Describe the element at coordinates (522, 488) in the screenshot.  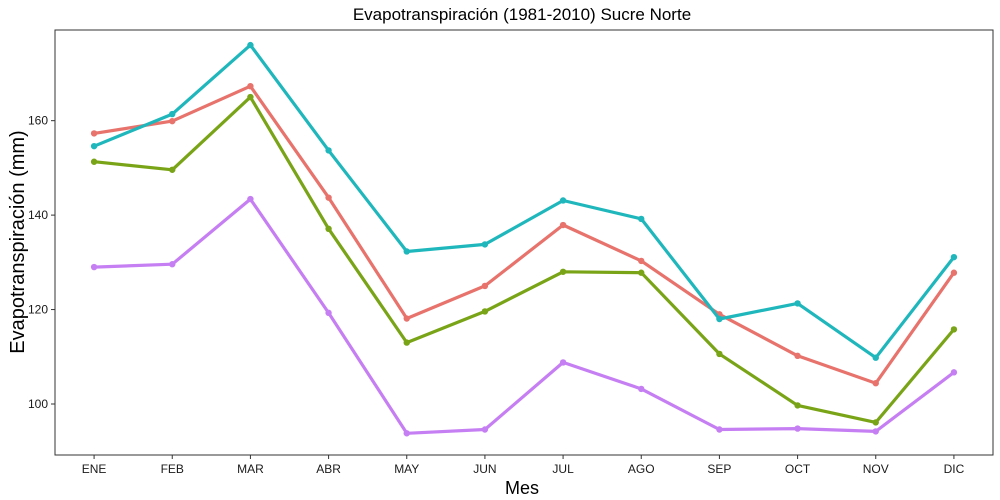
I see `x-axis-title: Mes` at that location.